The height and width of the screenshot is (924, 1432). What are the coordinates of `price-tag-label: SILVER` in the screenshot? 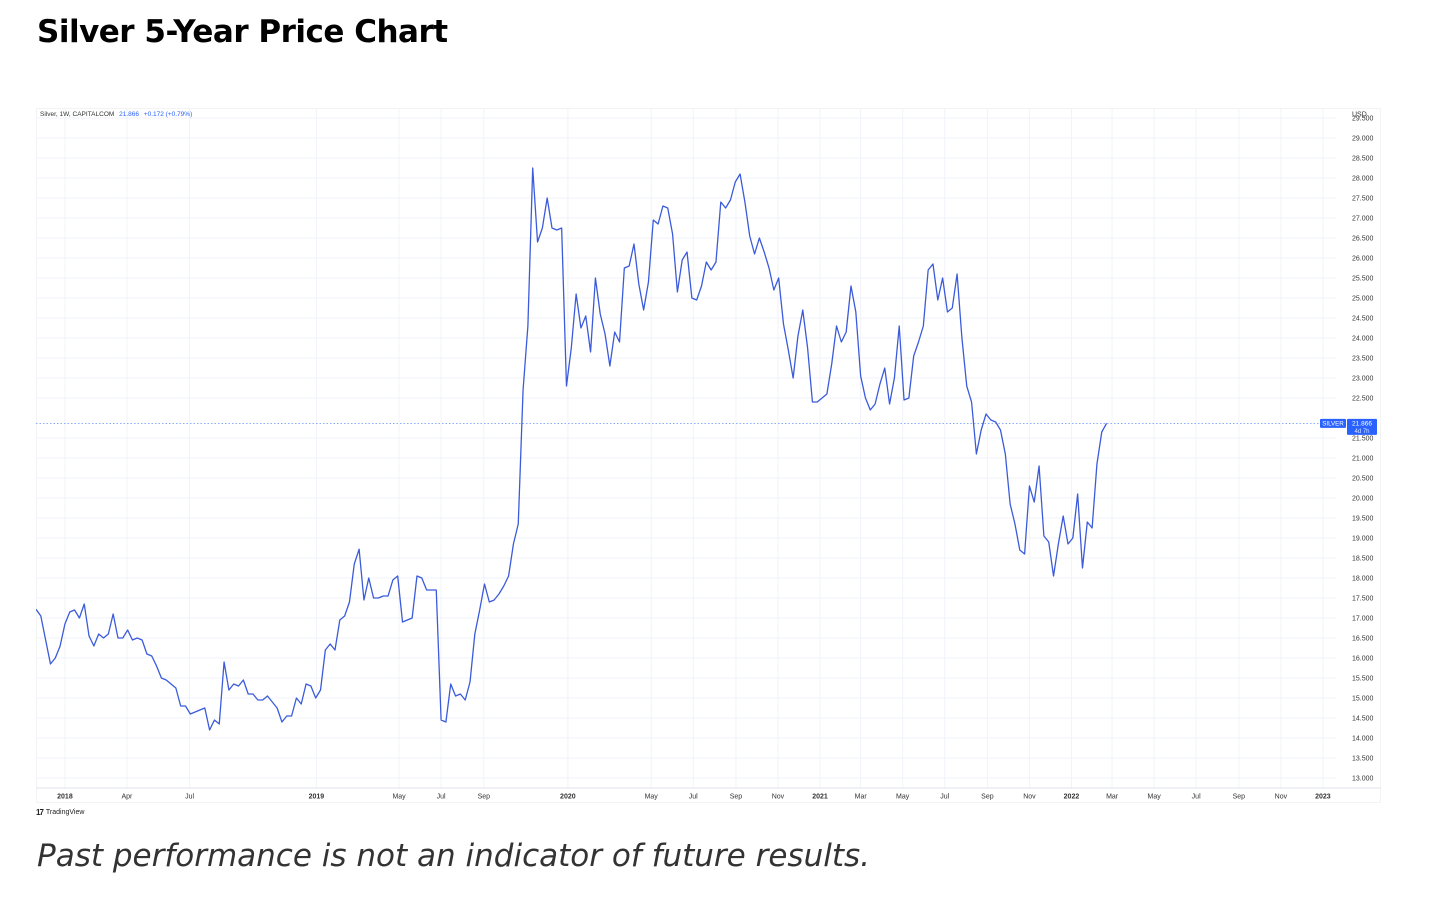 It's located at (1333, 424).